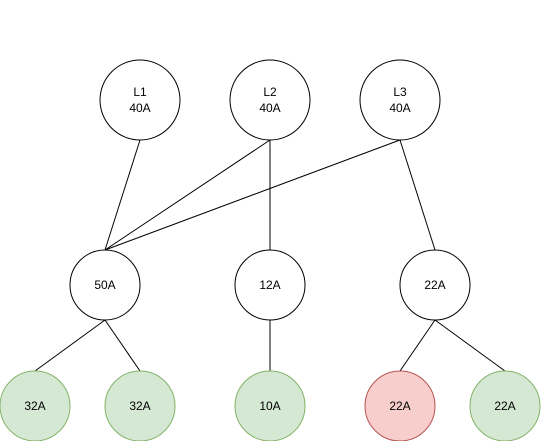 The image size is (541, 441). Describe the element at coordinates (122, 345) in the screenshot. I see `edge-b1-c2` at that location.